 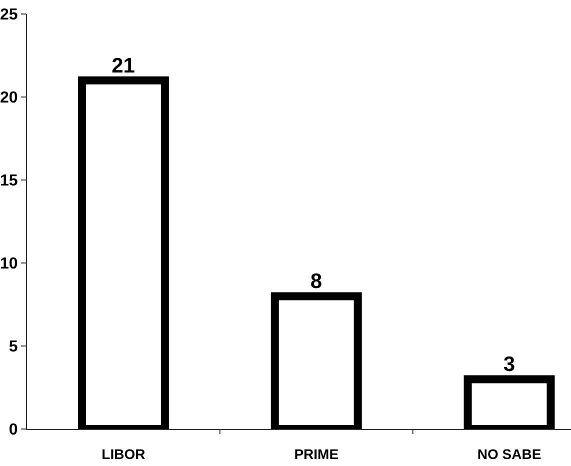 I want to click on y-tick-label: 0, so click(x=13, y=430).